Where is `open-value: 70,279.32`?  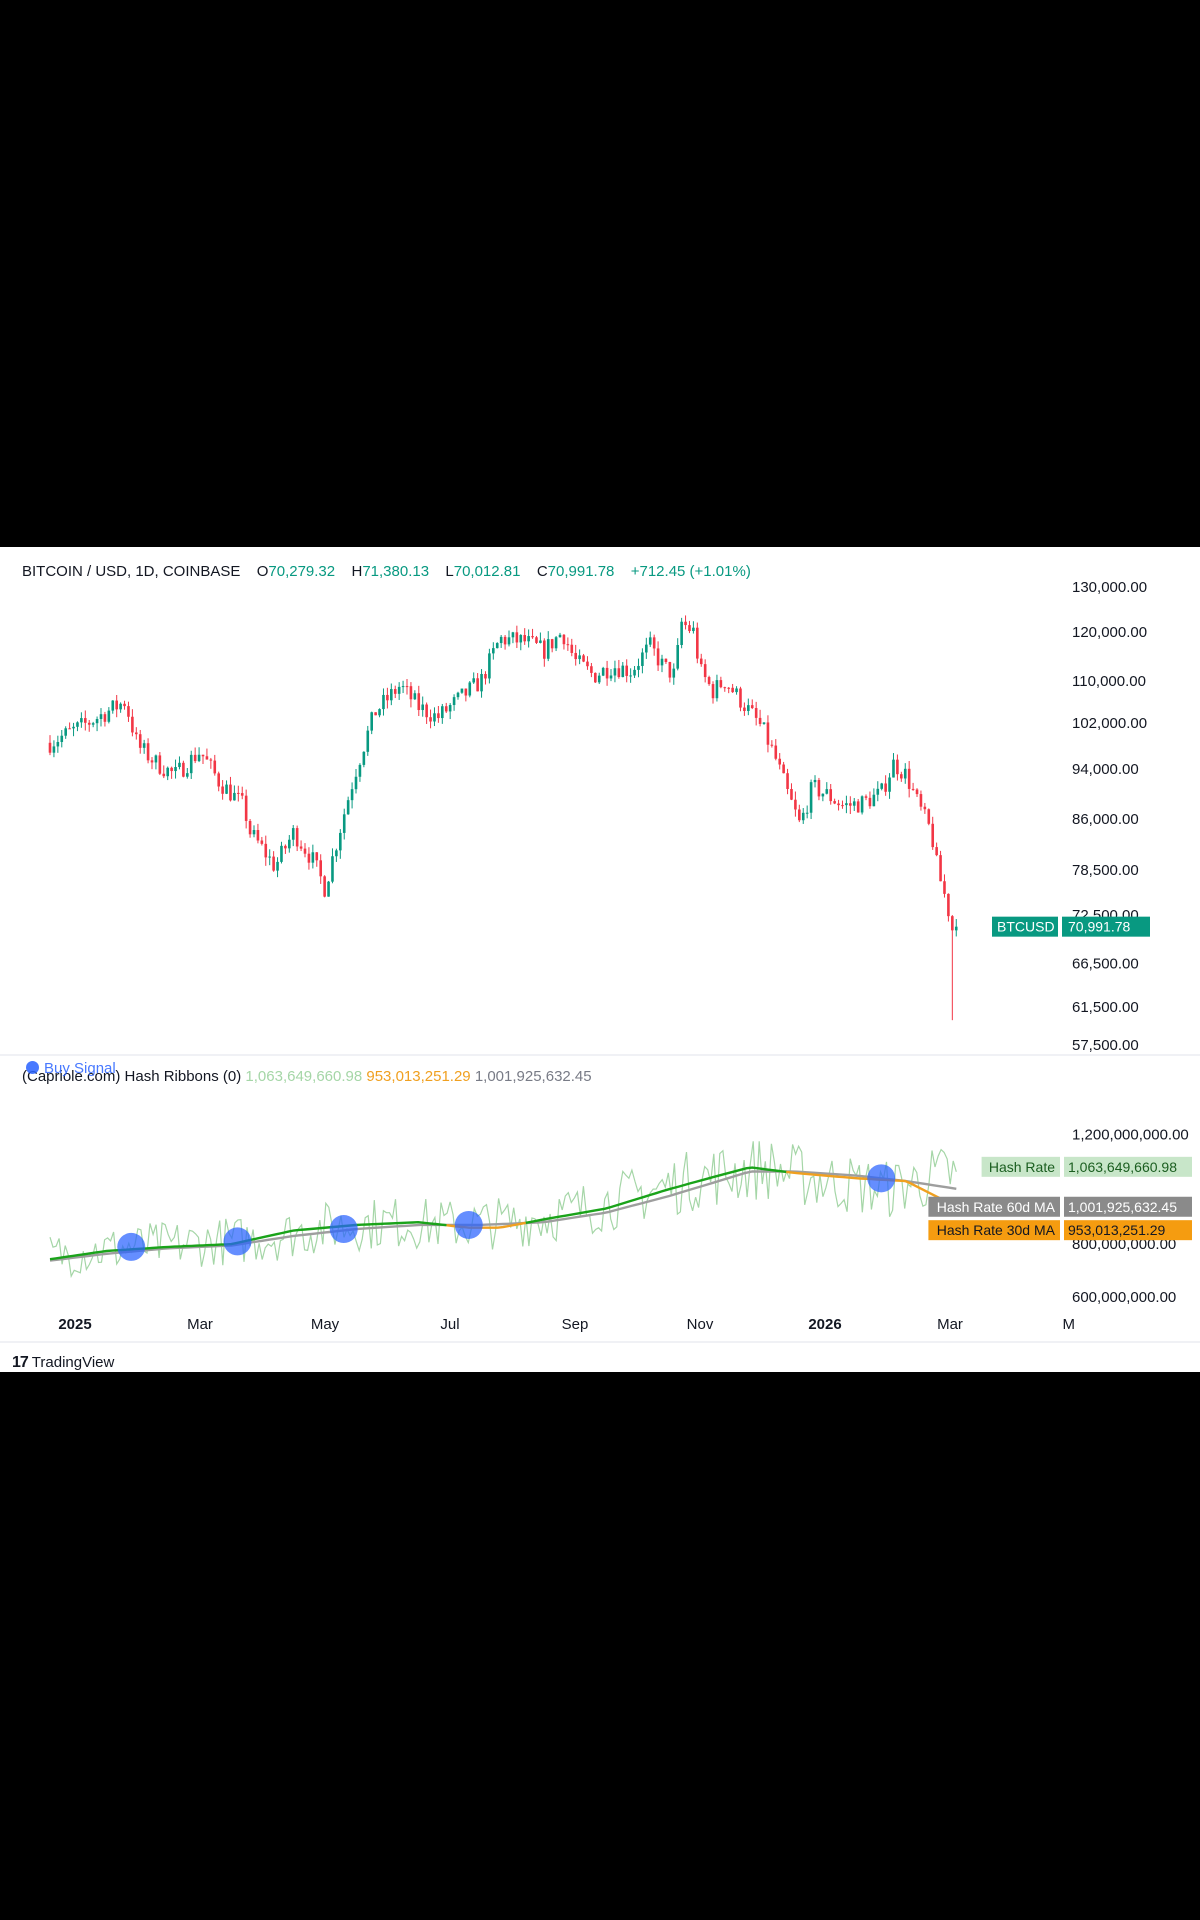 open-value: 70,279.32 is located at coordinates (302, 571).